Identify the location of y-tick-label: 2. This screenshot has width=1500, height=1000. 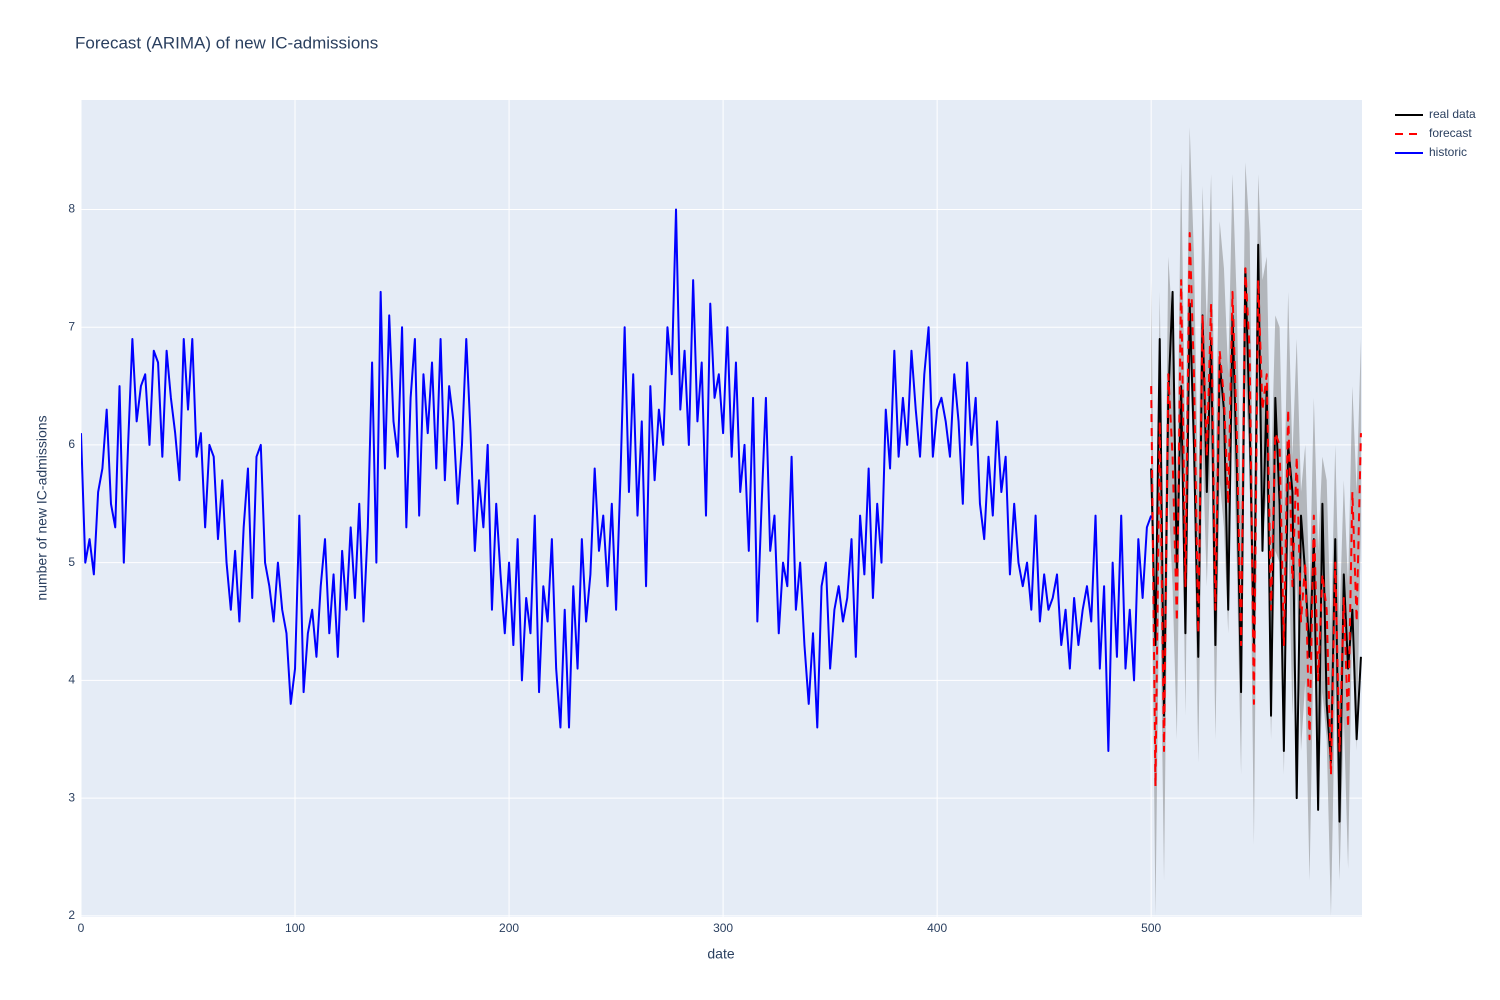
(71, 915).